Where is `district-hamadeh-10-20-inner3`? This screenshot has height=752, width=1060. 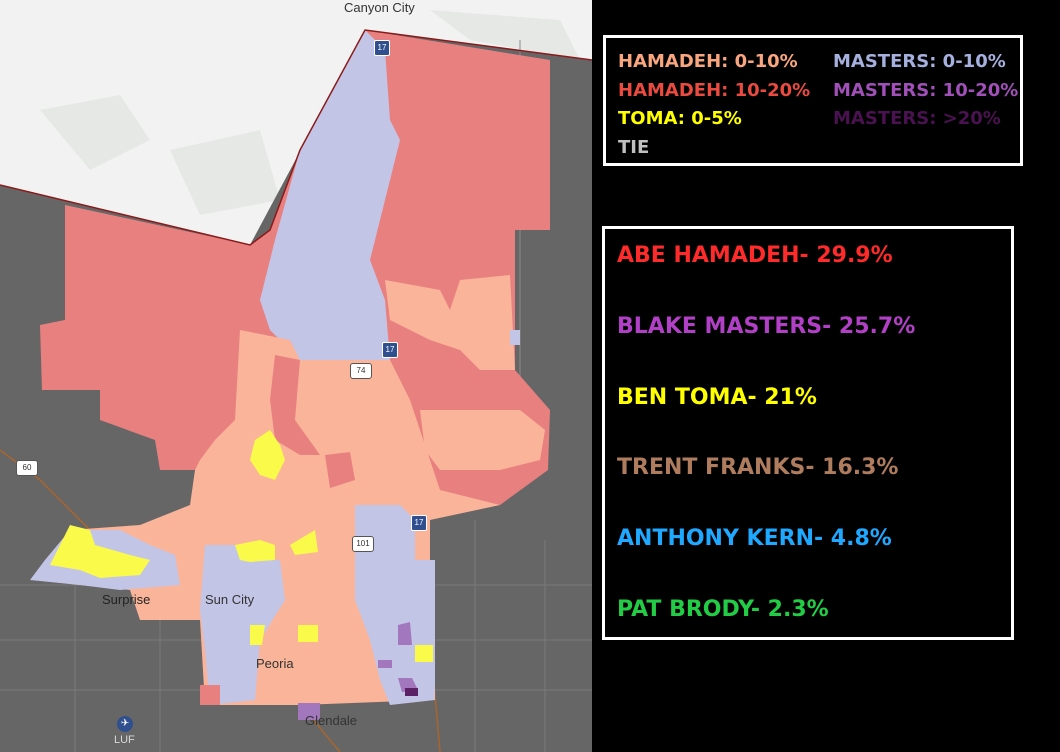 district-hamadeh-10-20-inner3 is located at coordinates (210, 695).